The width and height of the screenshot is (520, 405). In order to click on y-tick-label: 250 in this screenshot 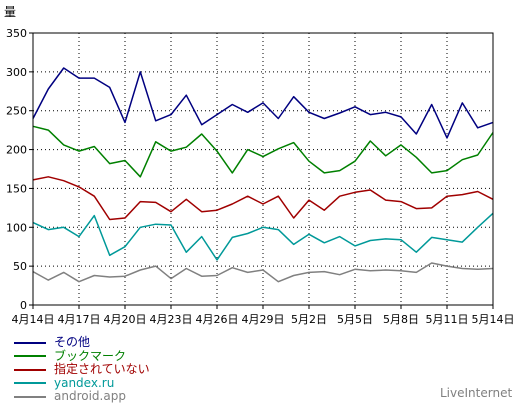, I will do `click(16, 111)`.